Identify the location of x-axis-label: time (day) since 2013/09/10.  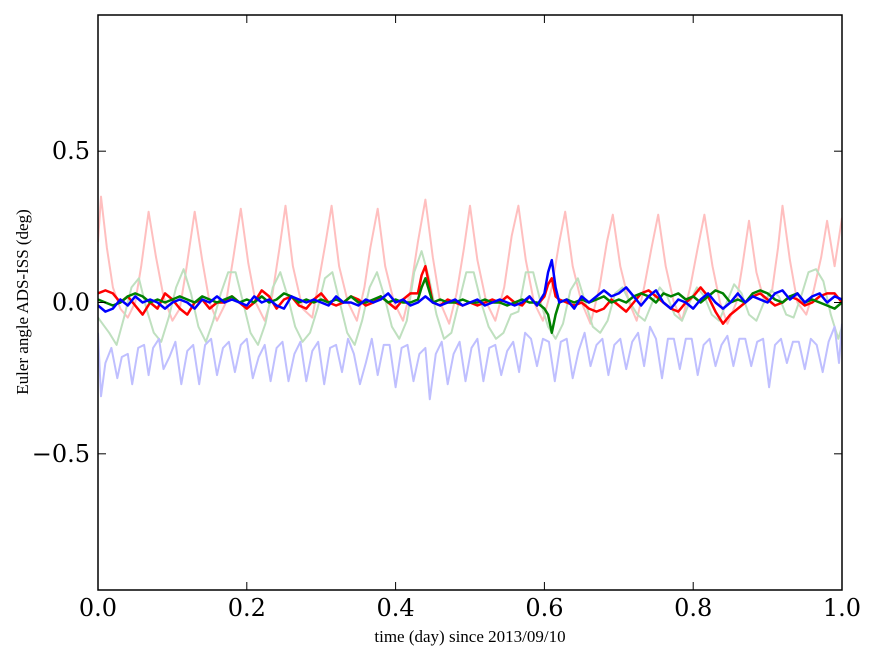
(469, 636).